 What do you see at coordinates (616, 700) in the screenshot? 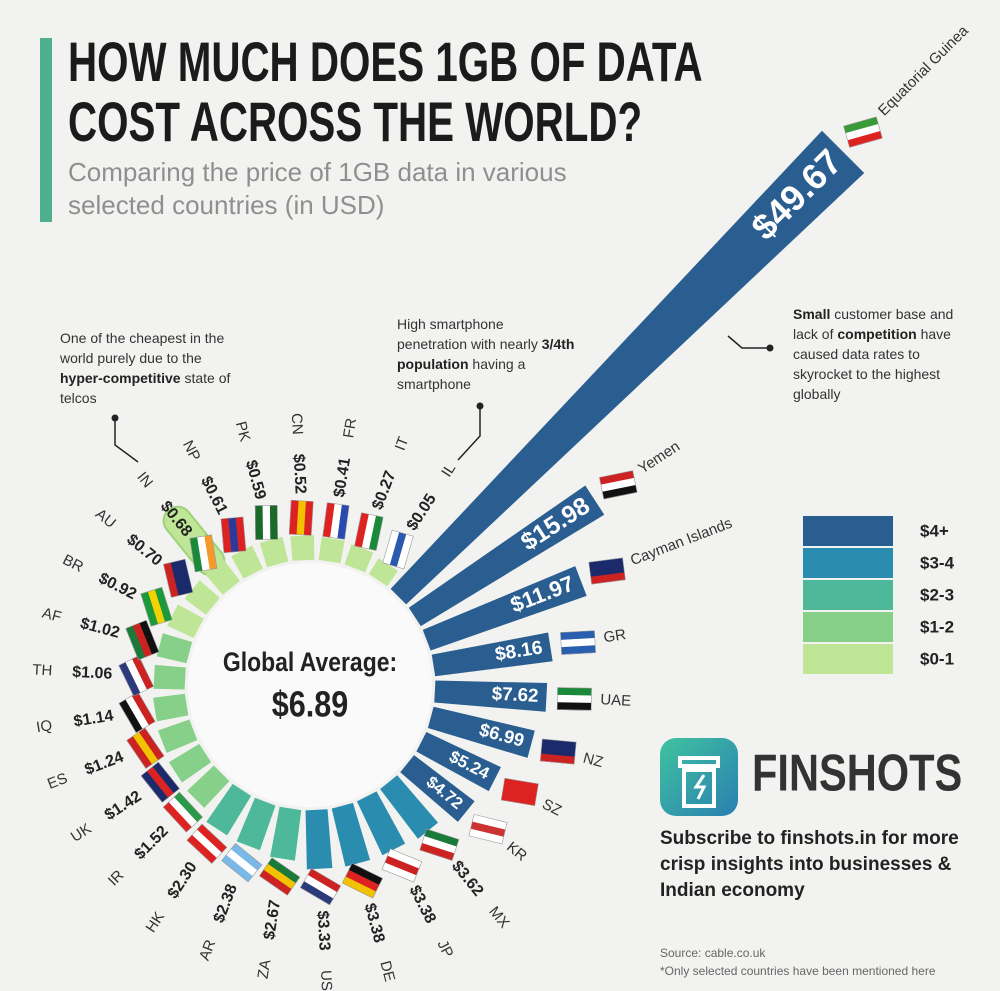
I see `category-label: UAE` at bounding box center [616, 700].